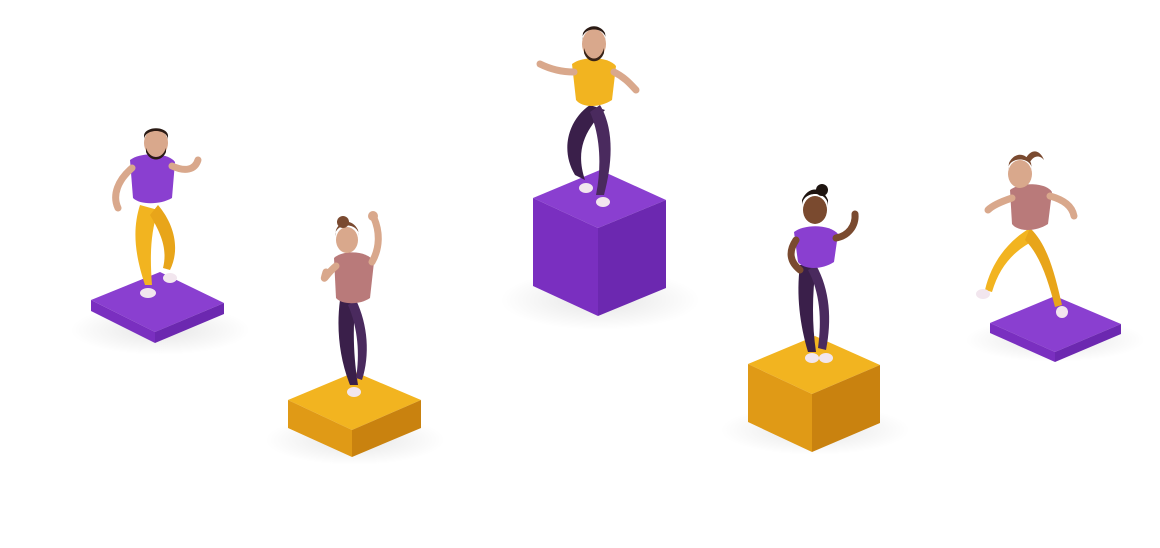 The width and height of the screenshot is (1160, 548). Describe the element at coordinates (1055, 256) in the screenshot. I see `figure-woman-ponytail-pink-shirt` at that location.